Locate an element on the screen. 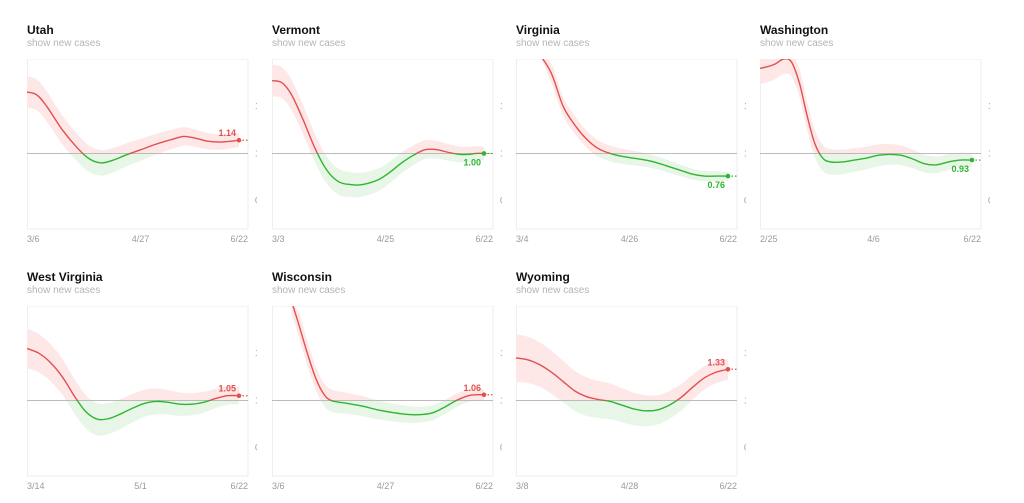  latest-value-label: 1.14 is located at coordinates (227, 133).